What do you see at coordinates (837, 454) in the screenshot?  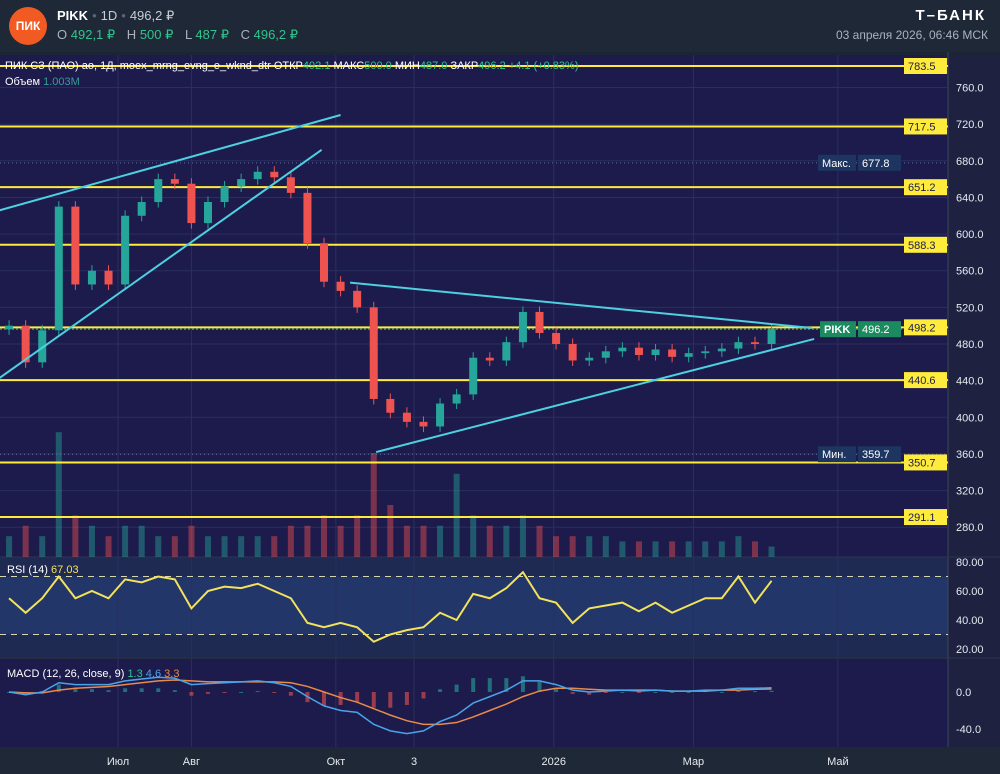 I see `min-tag-bg` at bounding box center [837, 454].